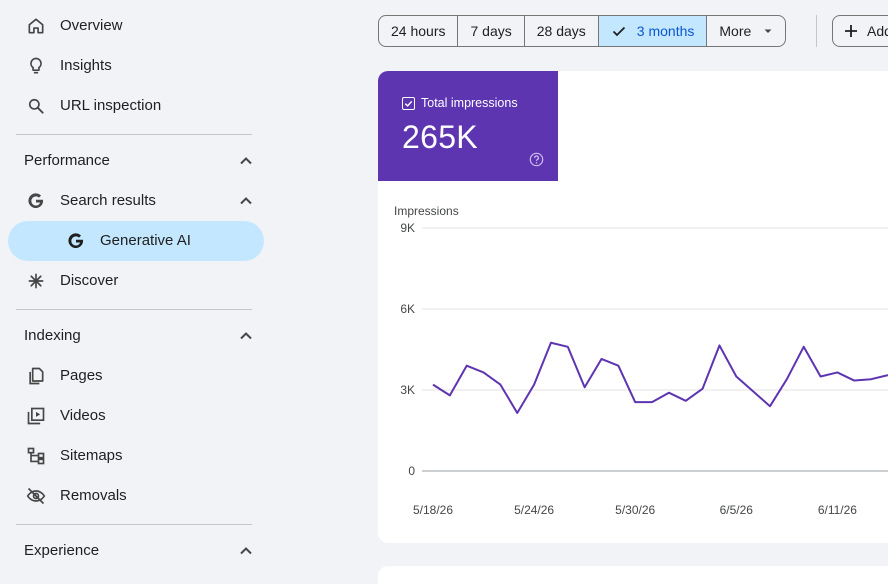 The image size is (888, 584). I want to click on asterisk-icon, so click(36, 281).